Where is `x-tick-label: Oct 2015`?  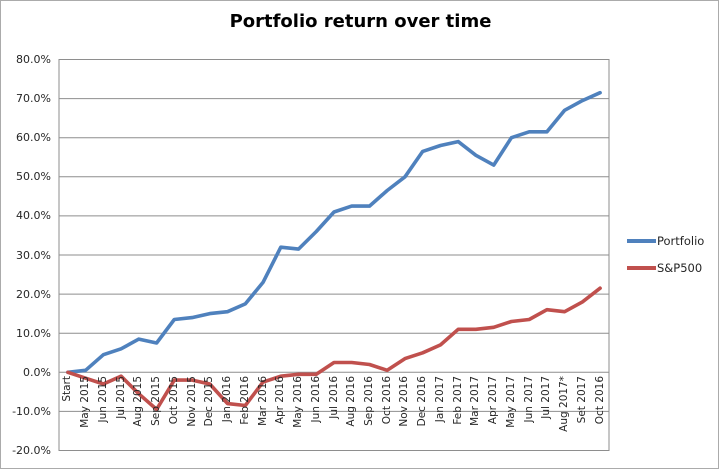
x-tick-label: Oct 2015 is located at coordinates (173, 400).